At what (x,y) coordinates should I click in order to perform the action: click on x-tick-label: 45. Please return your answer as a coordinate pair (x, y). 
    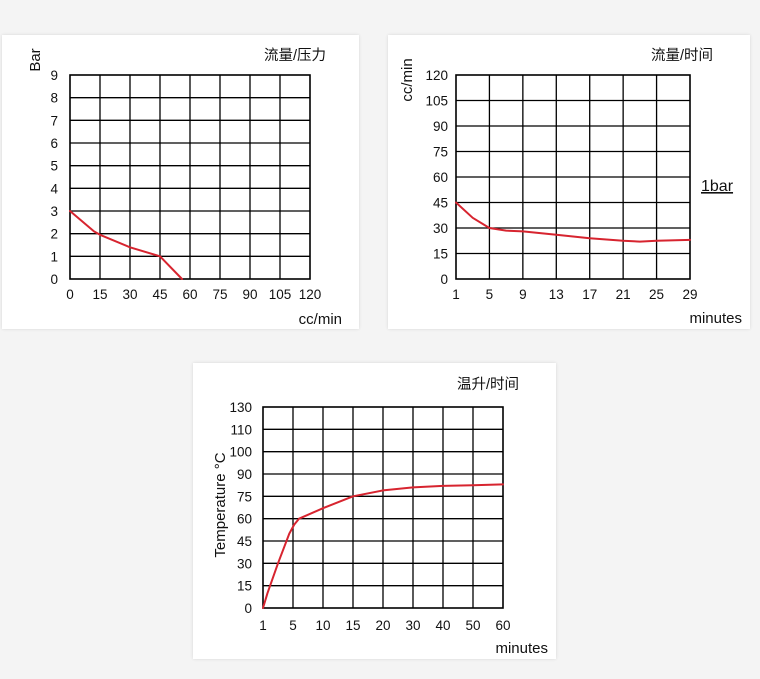
    Looking at the image, I should click on (159, 294).